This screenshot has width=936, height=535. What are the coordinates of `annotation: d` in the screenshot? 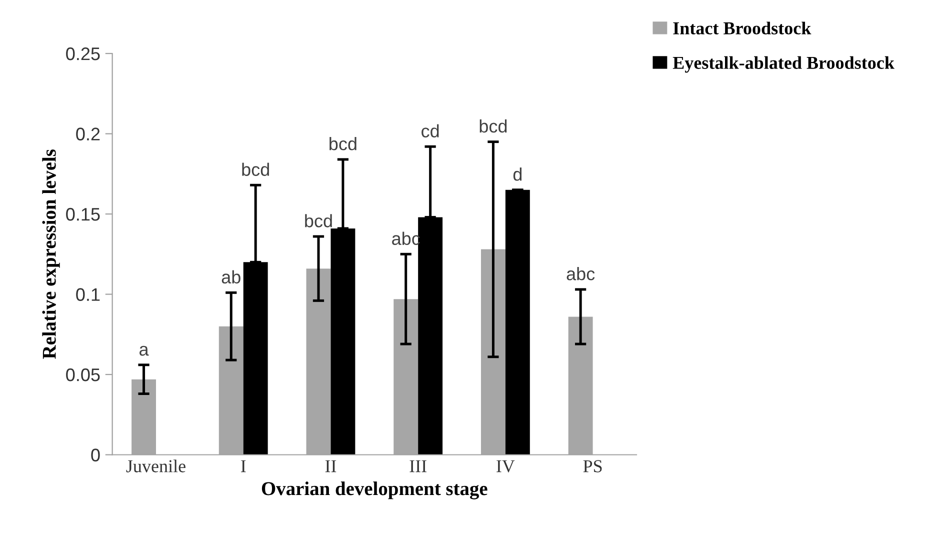 It's located at (517, 174).